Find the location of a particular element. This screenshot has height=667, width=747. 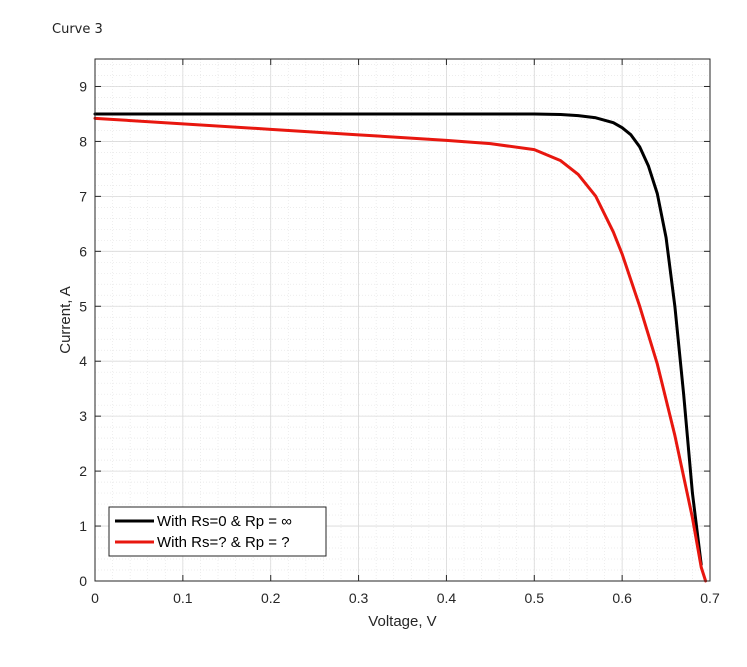

y-tick-labels: 0 1 2 3 4 5 6 7 8 9 is located at coordinates (83, 333).